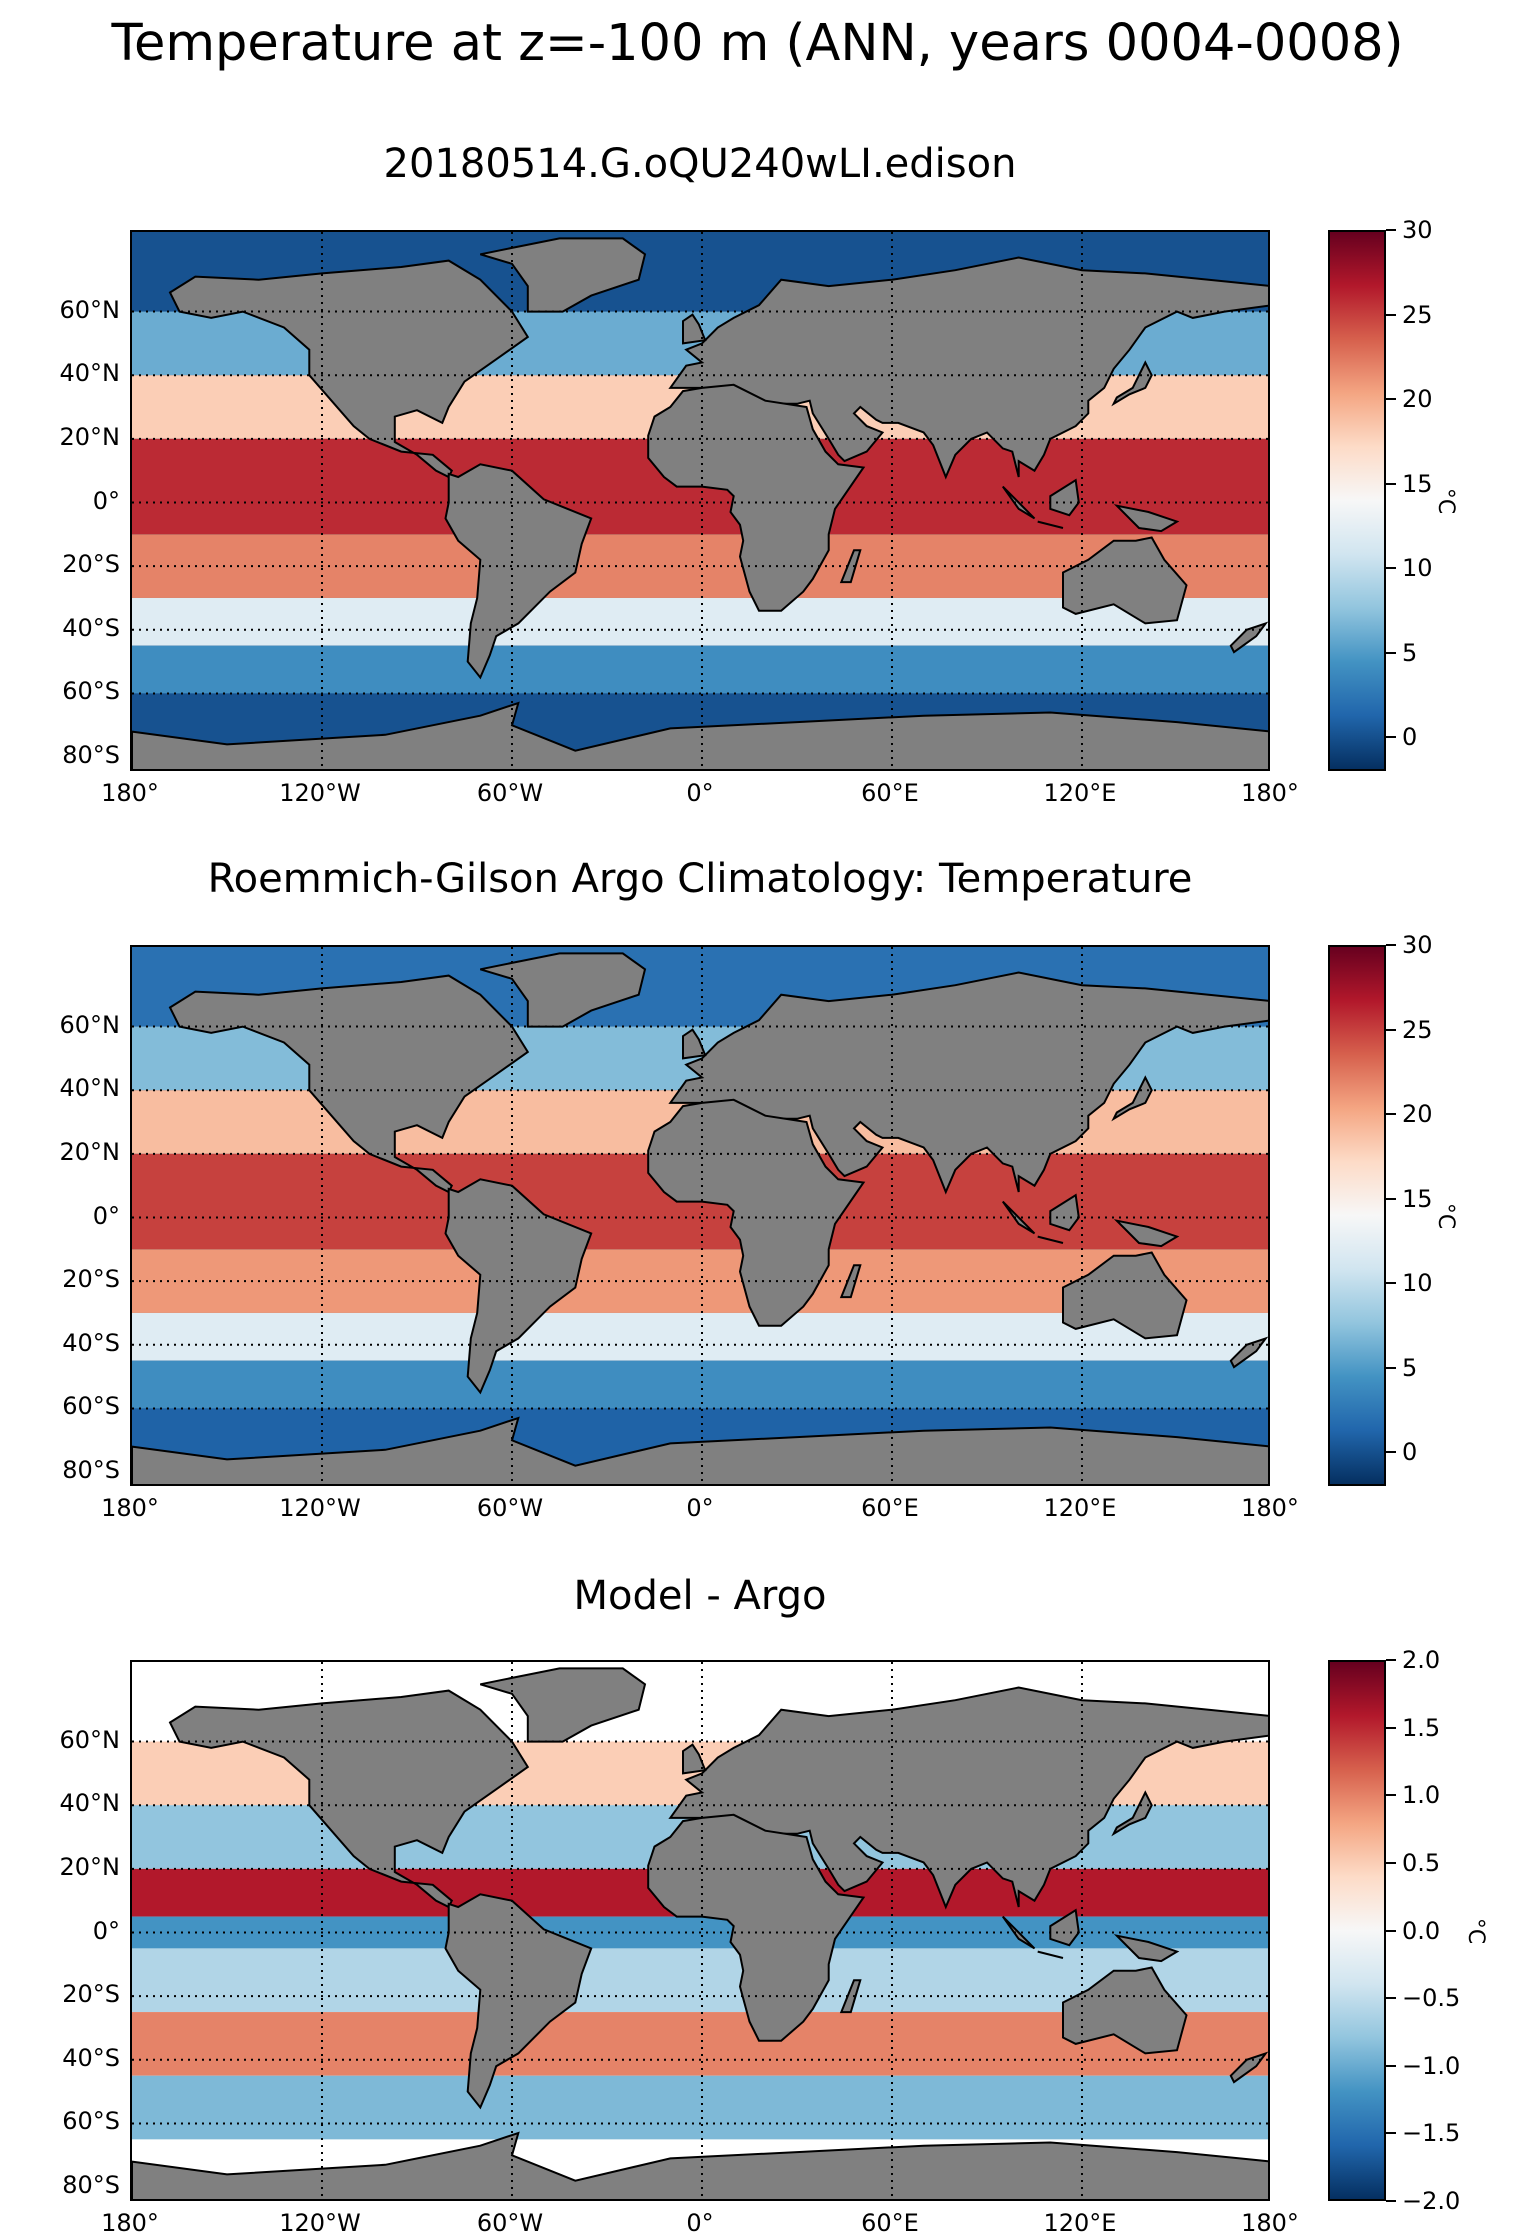  What do you see at coordinates (1410, 652) in the screenshot?
I see `colorbar-tick-label: 5` at bounding box center [1410, 652].